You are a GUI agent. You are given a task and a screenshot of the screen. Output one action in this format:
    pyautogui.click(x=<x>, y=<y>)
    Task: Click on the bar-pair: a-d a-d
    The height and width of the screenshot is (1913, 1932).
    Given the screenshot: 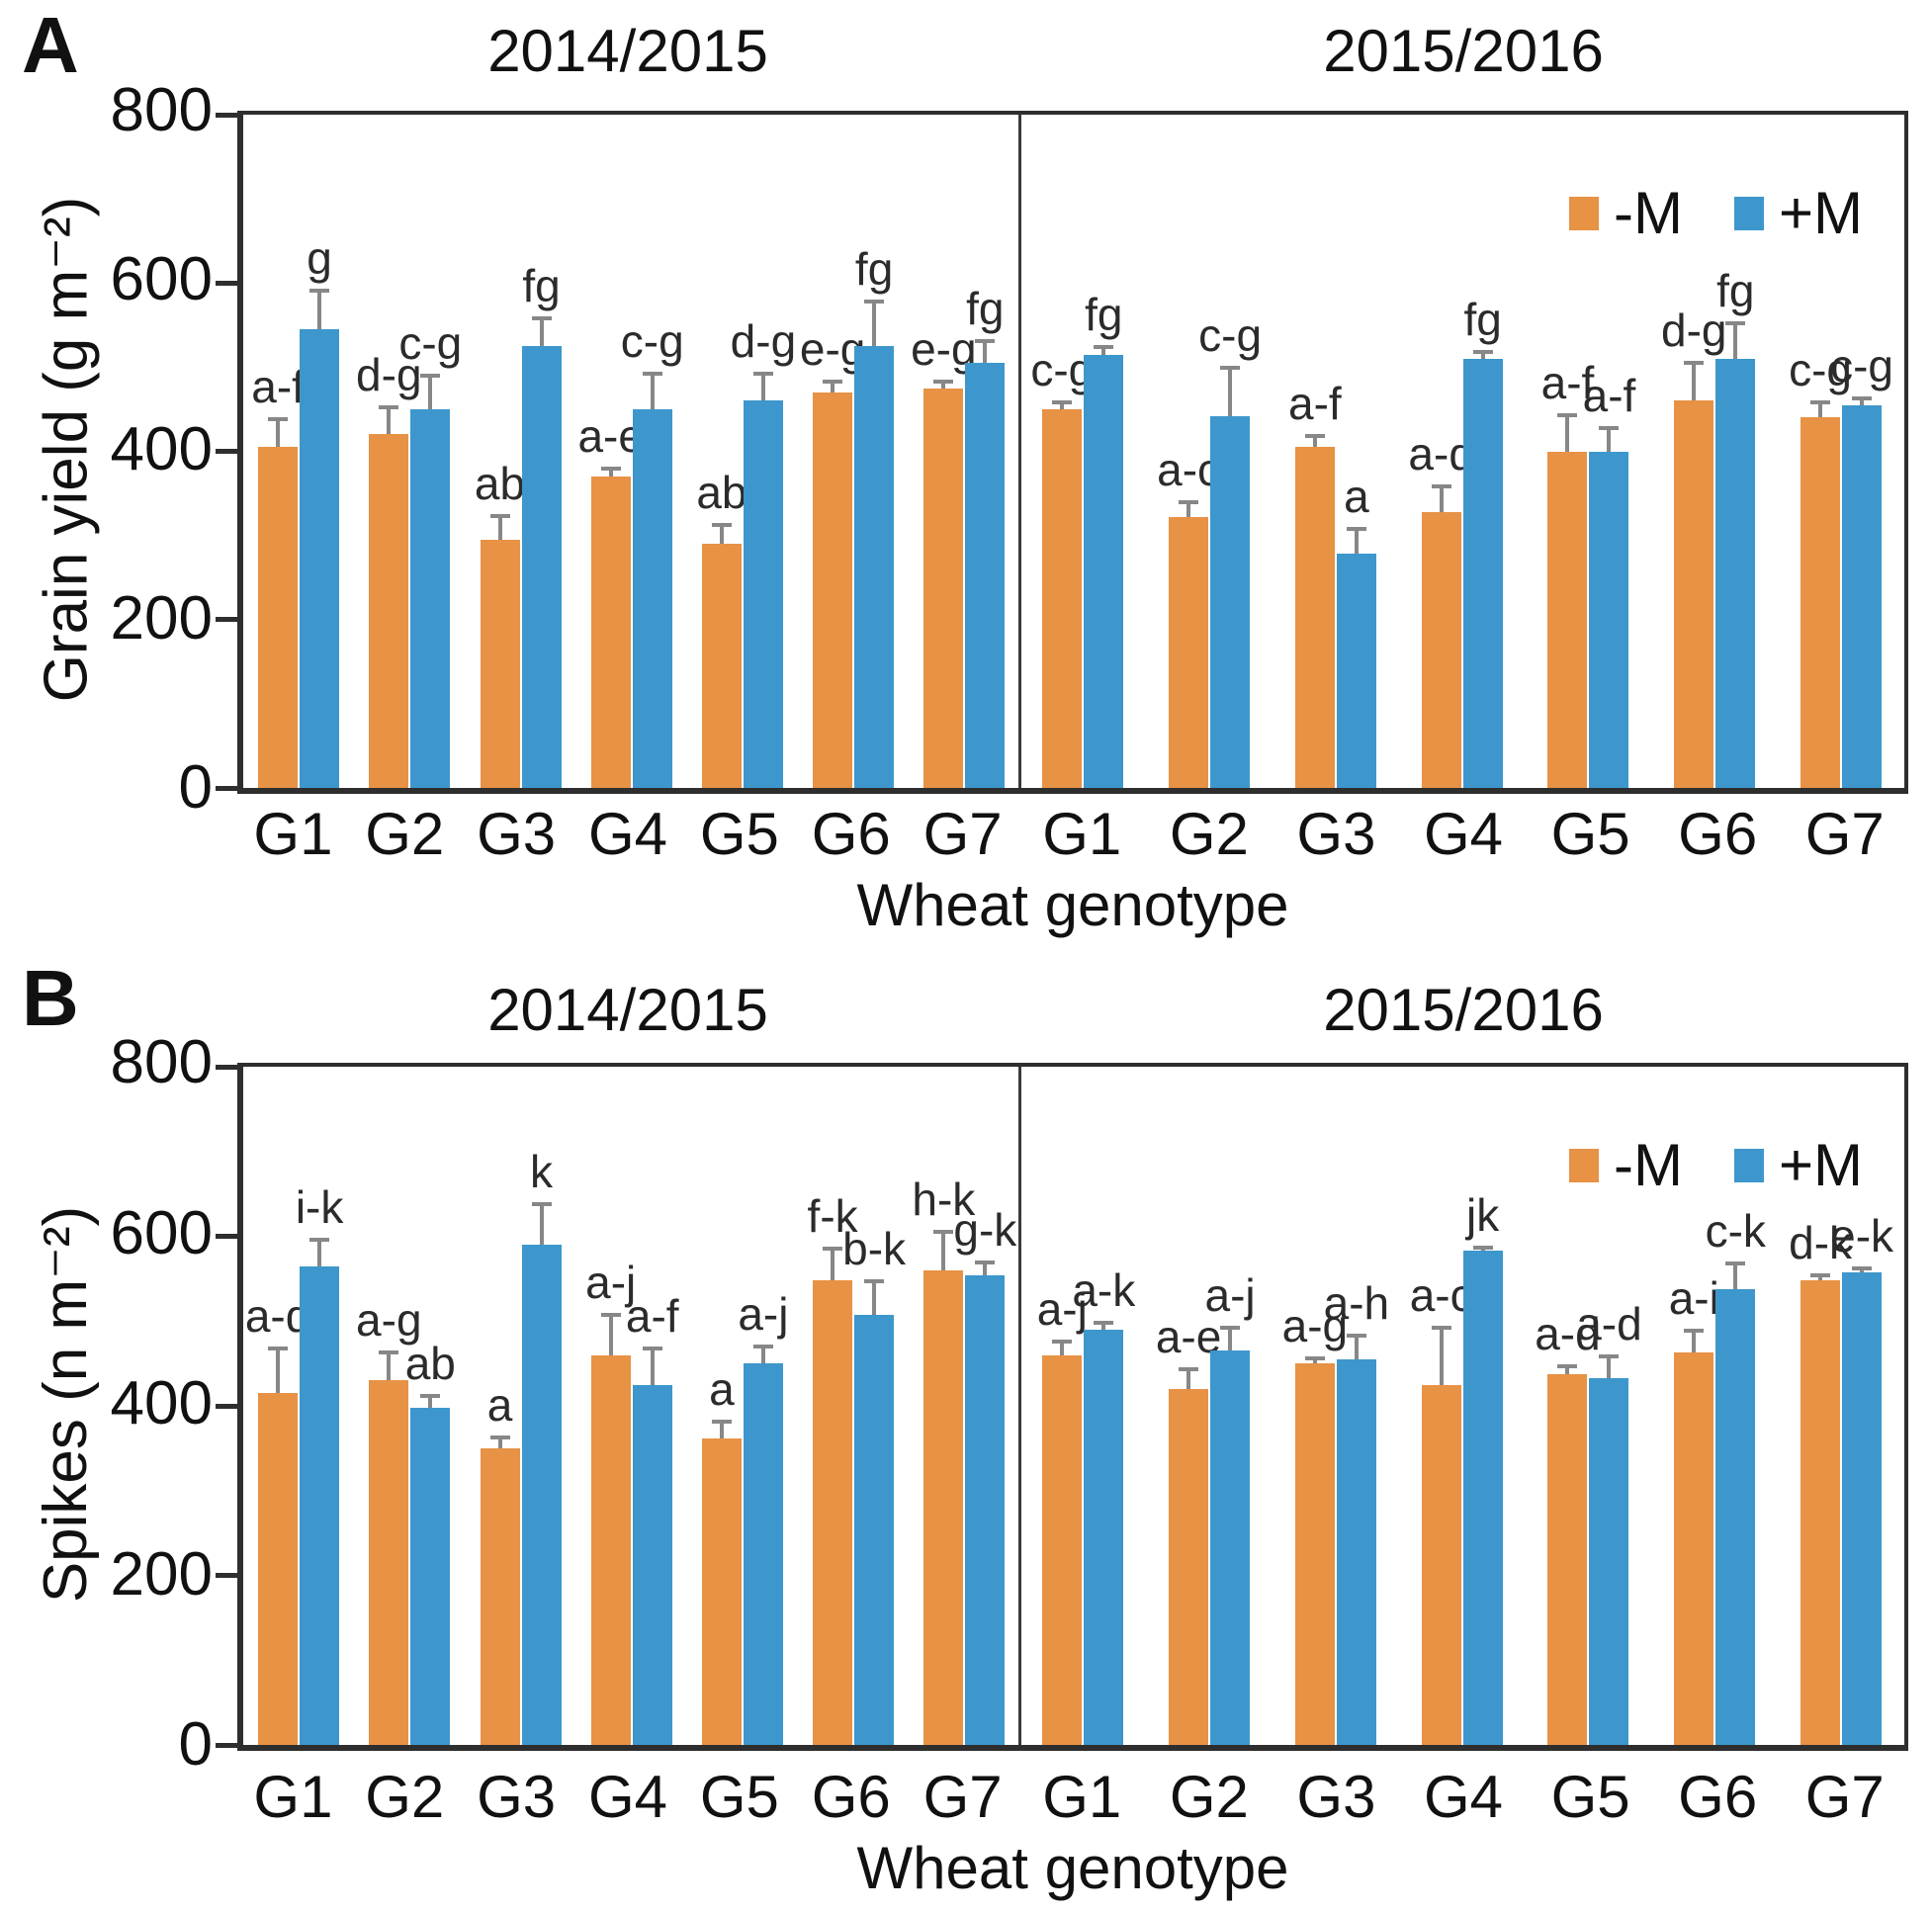 What is the action you would take?
    pyautogui.click(x=1588, y=1406)
    